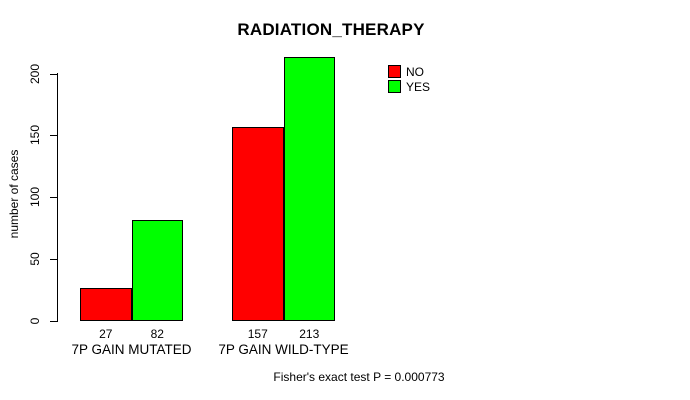  Describe the element at coordinates (131, 349) in the screenshot. I see `category-label: 7P GAIN MUTATED` at that location.